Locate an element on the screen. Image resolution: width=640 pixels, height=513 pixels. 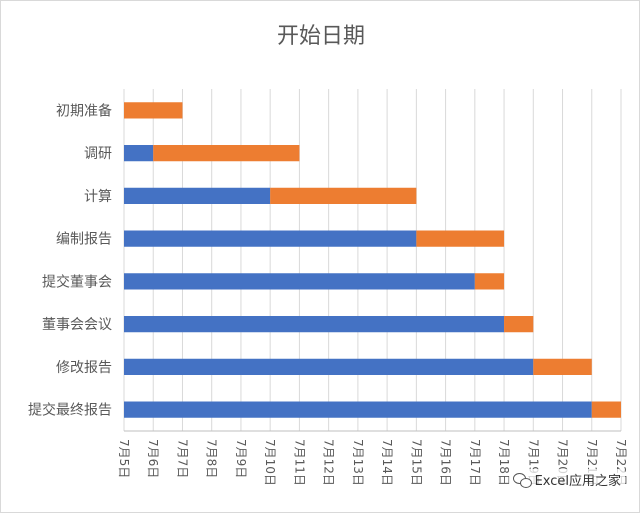
y-tick-label: 调研 is located at coordinates (98, 154).